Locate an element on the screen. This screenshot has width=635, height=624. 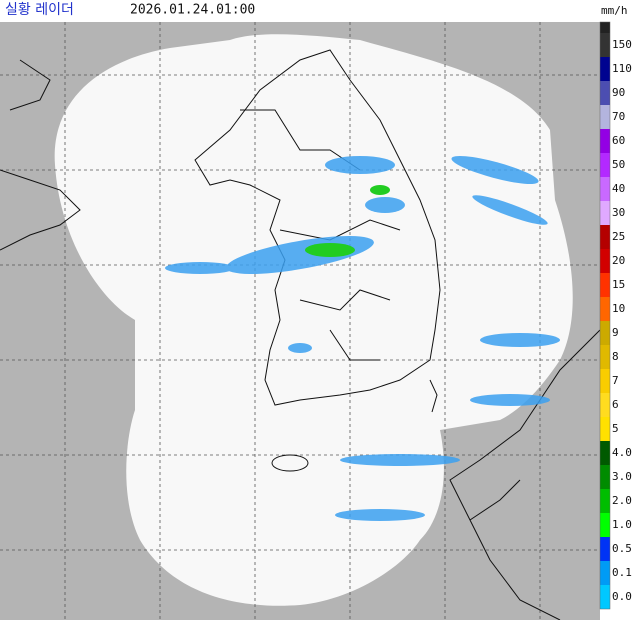
legend-label: 25 is located at coordinates (618, 236).